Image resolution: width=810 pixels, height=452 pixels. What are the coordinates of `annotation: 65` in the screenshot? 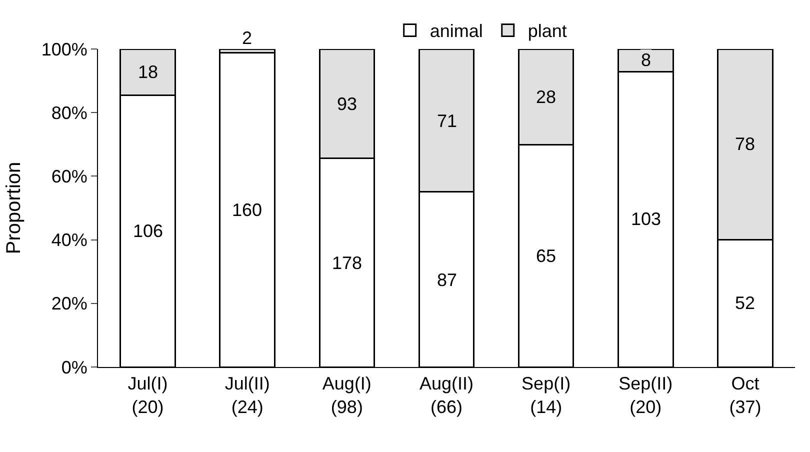 It's located at (546, 256).